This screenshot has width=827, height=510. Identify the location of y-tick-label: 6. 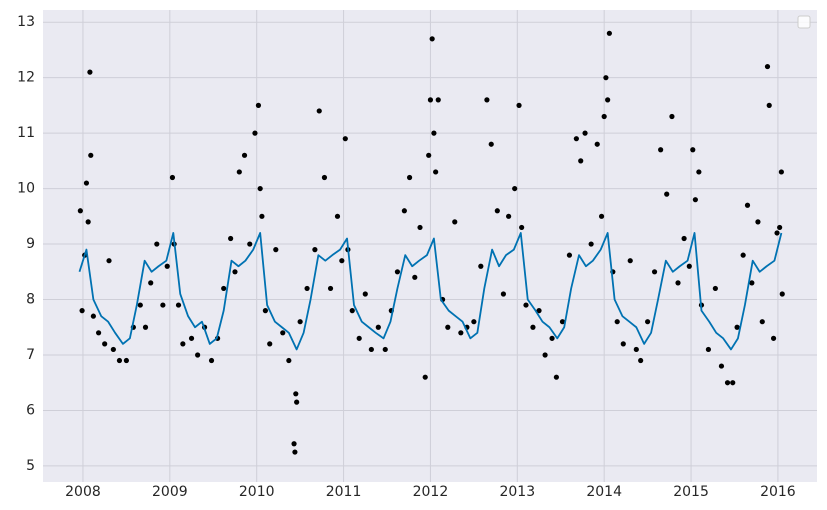
(30, 410).